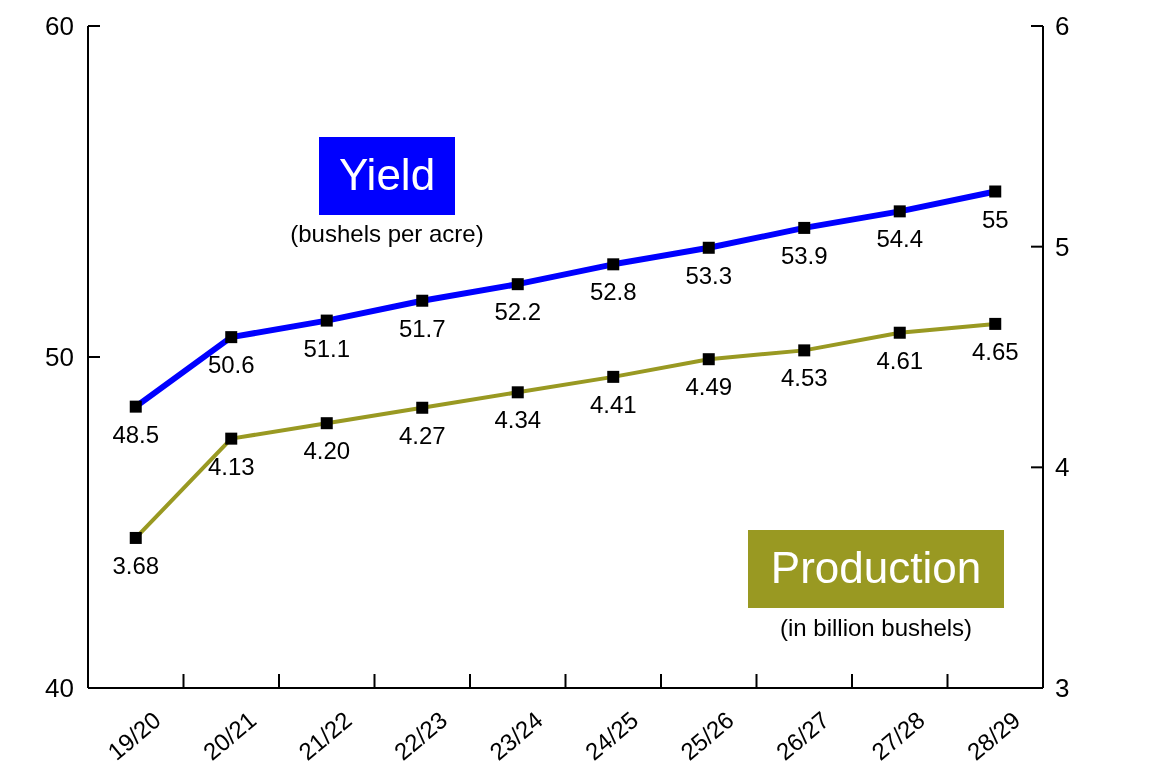 Image resolution: width=1155 pixels, height=783 pixels. Describe the element at coordinates (59, 26) in the screenshot. I see `y-tick-label: 60` at that location.